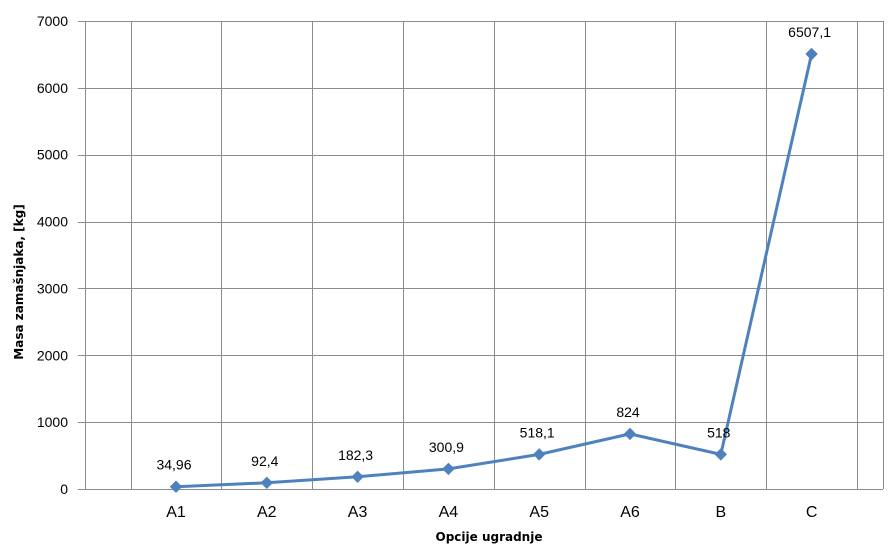  Describe the element at coordinates (52, 288) in the screenshot. I see `y-tick-label: 3000` at that location.